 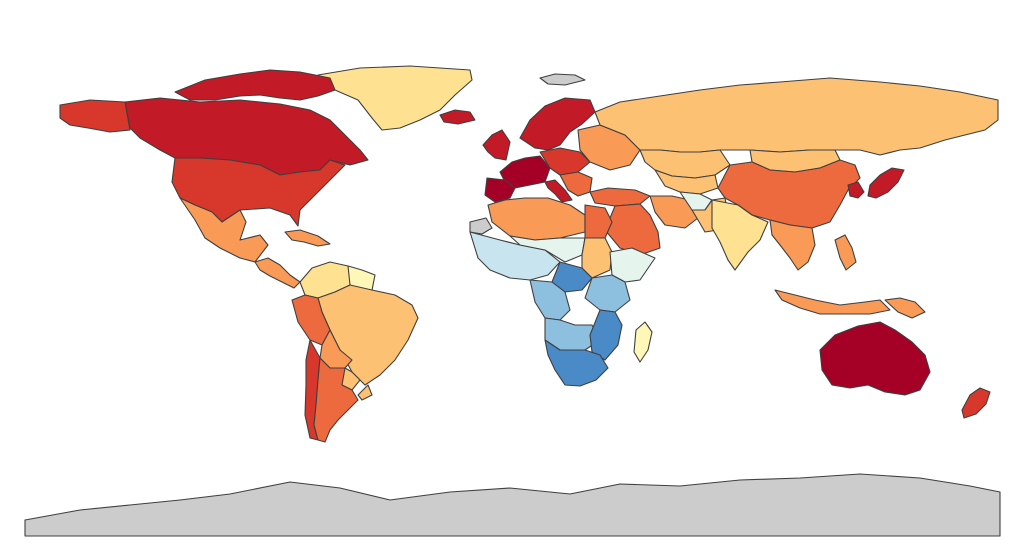 What do you see at coordinates (740, 235) in the screenshot?
I see `region-india` at bounding box center [740, 235].